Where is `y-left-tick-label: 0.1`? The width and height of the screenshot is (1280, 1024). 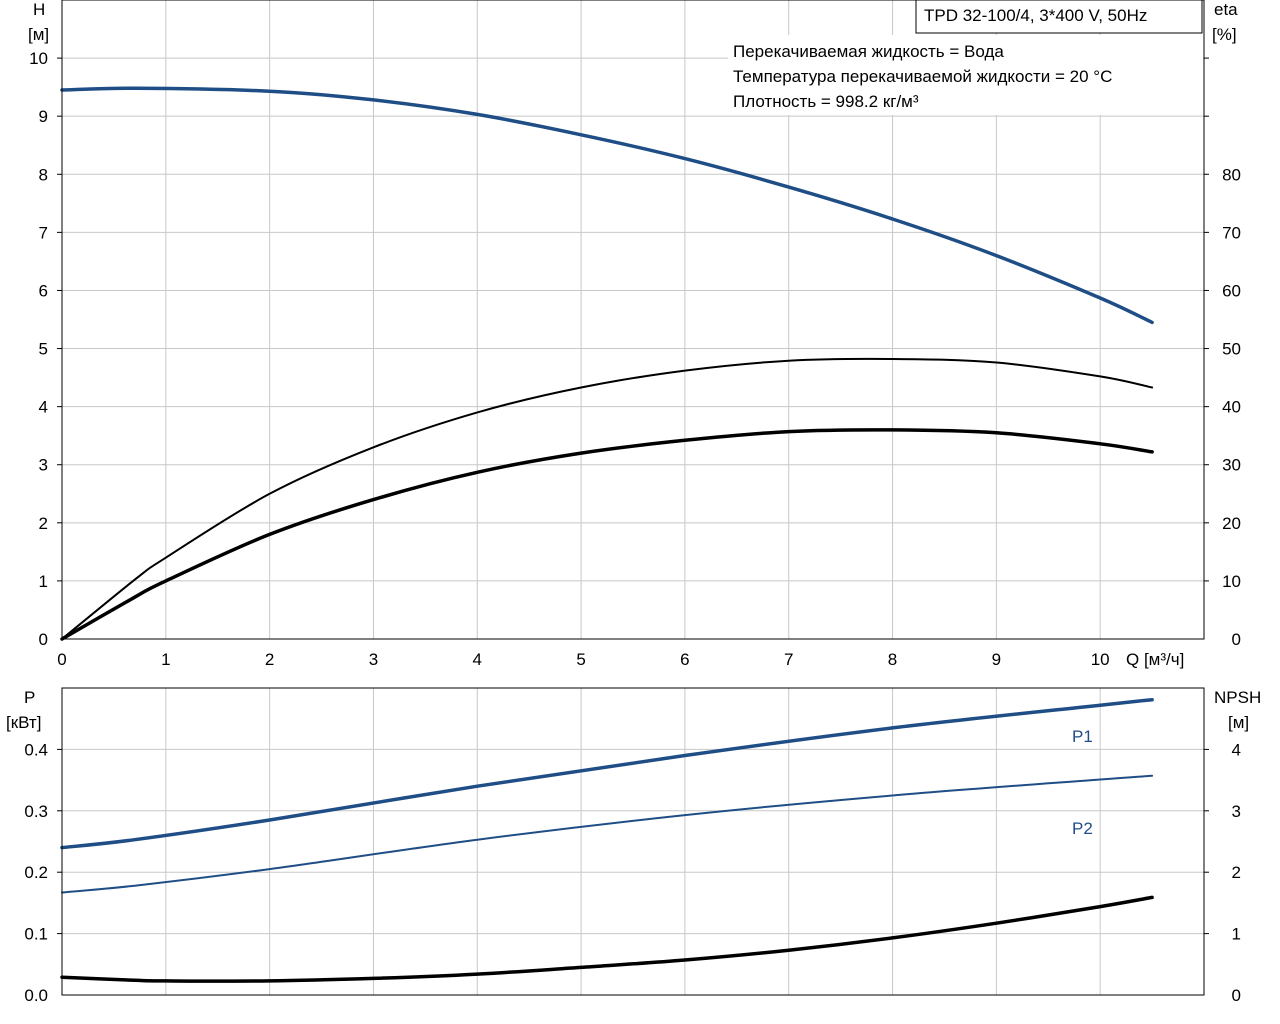
y-left-tick-label: 0.1 is located at coordinates (36, 934).